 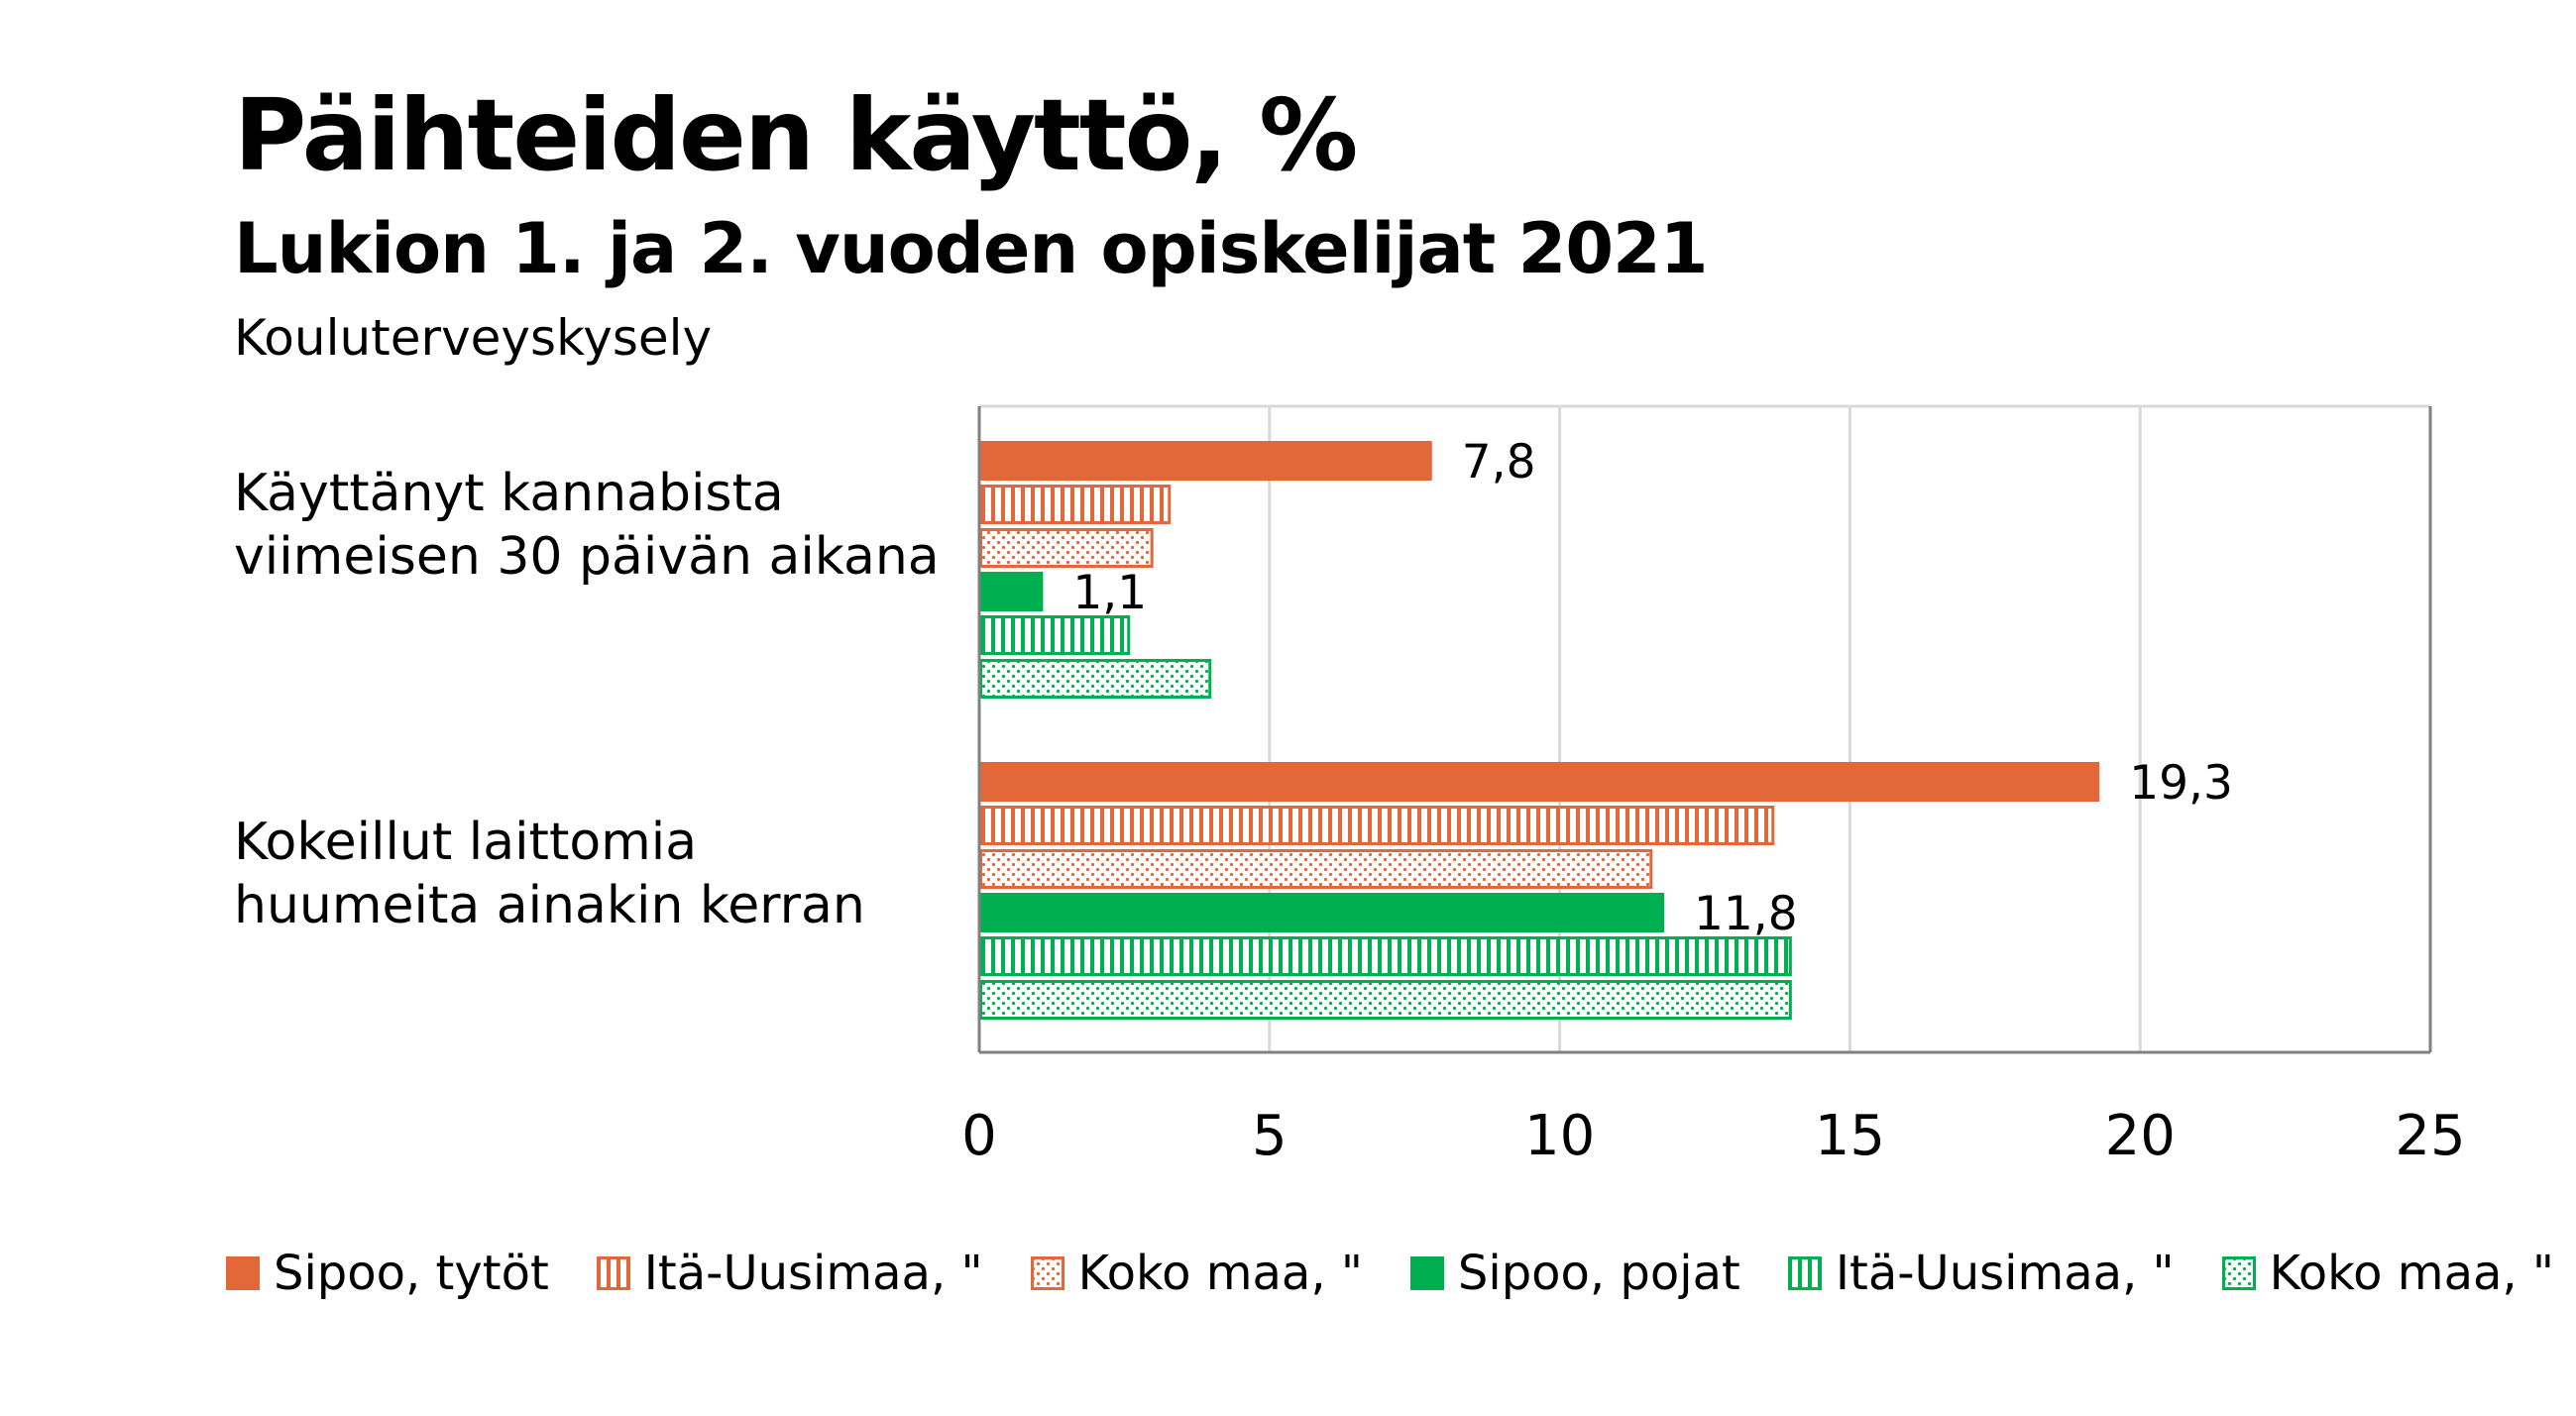 I want to click on chart-title: Päihteiden käyttö, %, so click(x=796, y=135).